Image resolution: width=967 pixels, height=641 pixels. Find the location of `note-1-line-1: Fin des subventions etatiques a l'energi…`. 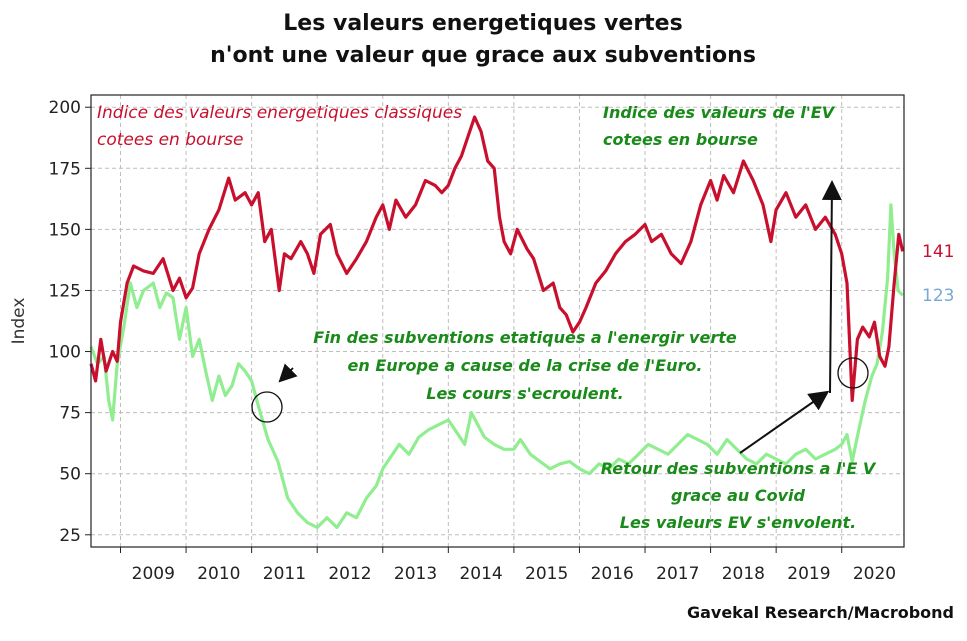

note-1-line-1: Fin des subventions etatiques a l'energi… is located at coordinates (525, 337).